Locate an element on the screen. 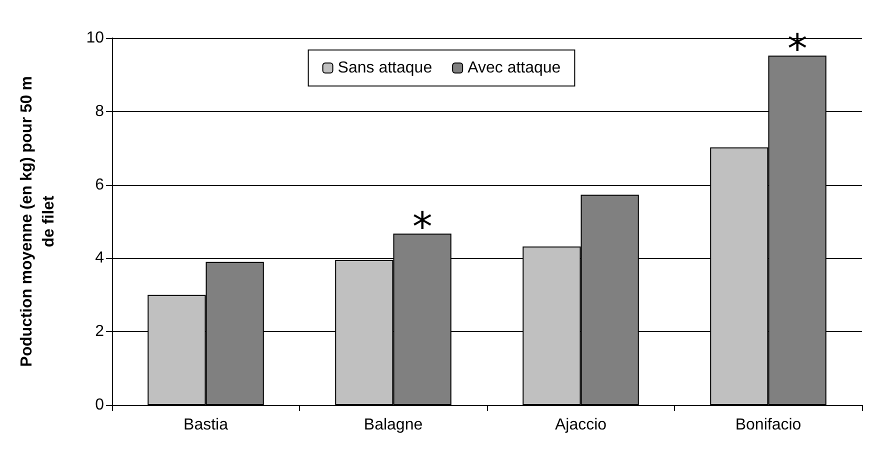 Image resolution: width=883 pixels, height=454 pixels. y-tick-label: 4 is located at coordinates (99, 258).